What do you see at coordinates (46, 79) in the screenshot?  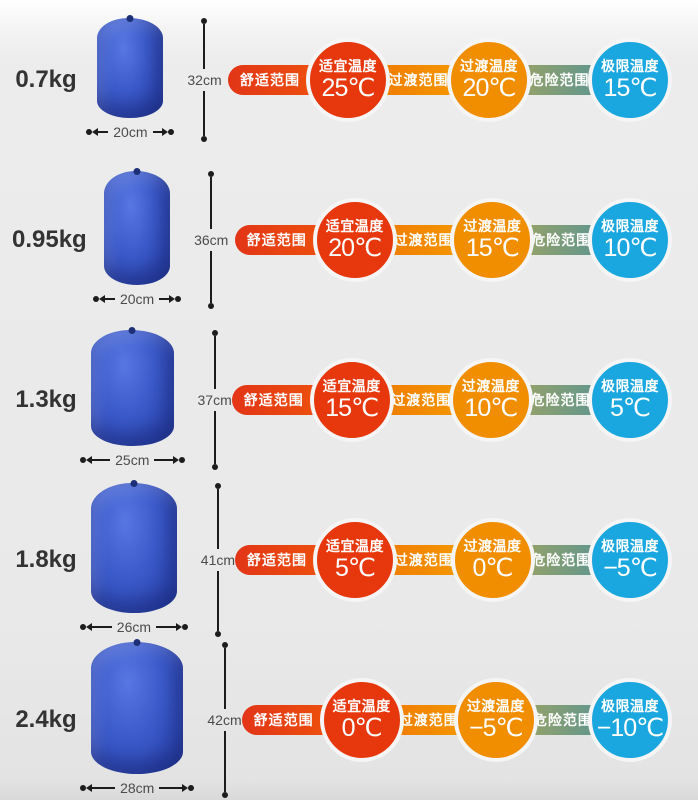 I see `weight-label: 0.7kg` at bounding box center [46, 79].